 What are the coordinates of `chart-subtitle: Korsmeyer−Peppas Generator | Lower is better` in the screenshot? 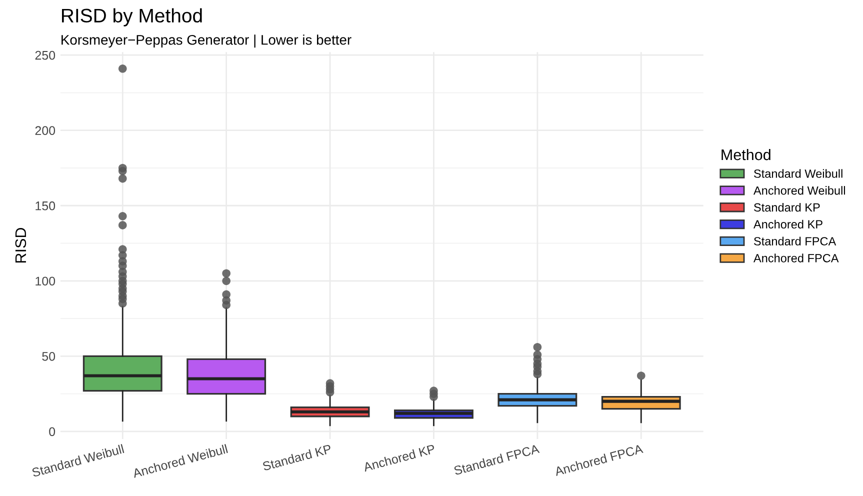 It's located at (207, 41).